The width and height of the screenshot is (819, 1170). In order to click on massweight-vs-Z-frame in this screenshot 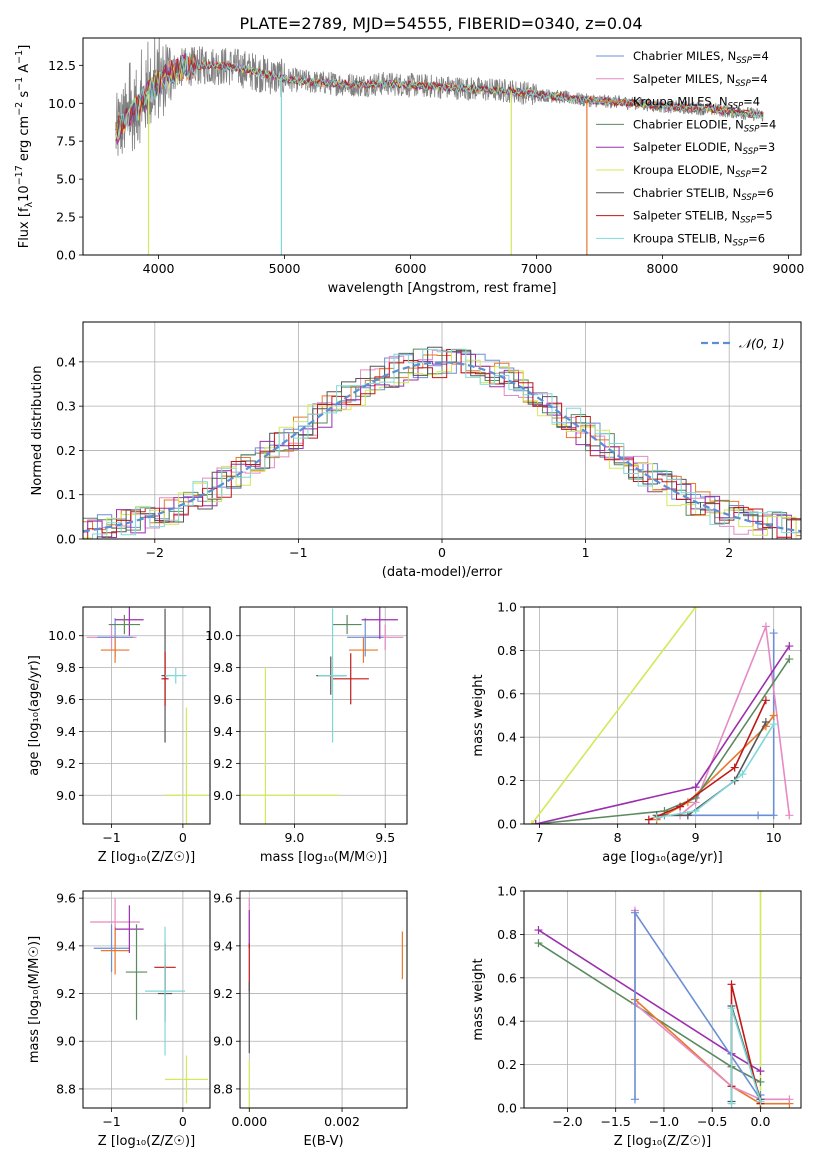, I will do `click(662, 999)`.